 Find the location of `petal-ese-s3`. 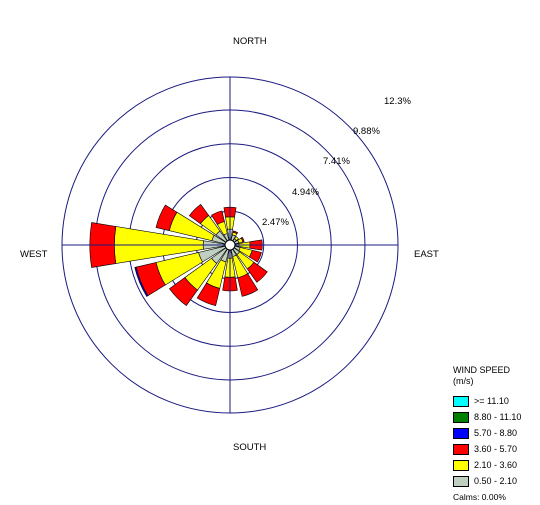

petal-ese-s3 is located at coordinates (255, 256).